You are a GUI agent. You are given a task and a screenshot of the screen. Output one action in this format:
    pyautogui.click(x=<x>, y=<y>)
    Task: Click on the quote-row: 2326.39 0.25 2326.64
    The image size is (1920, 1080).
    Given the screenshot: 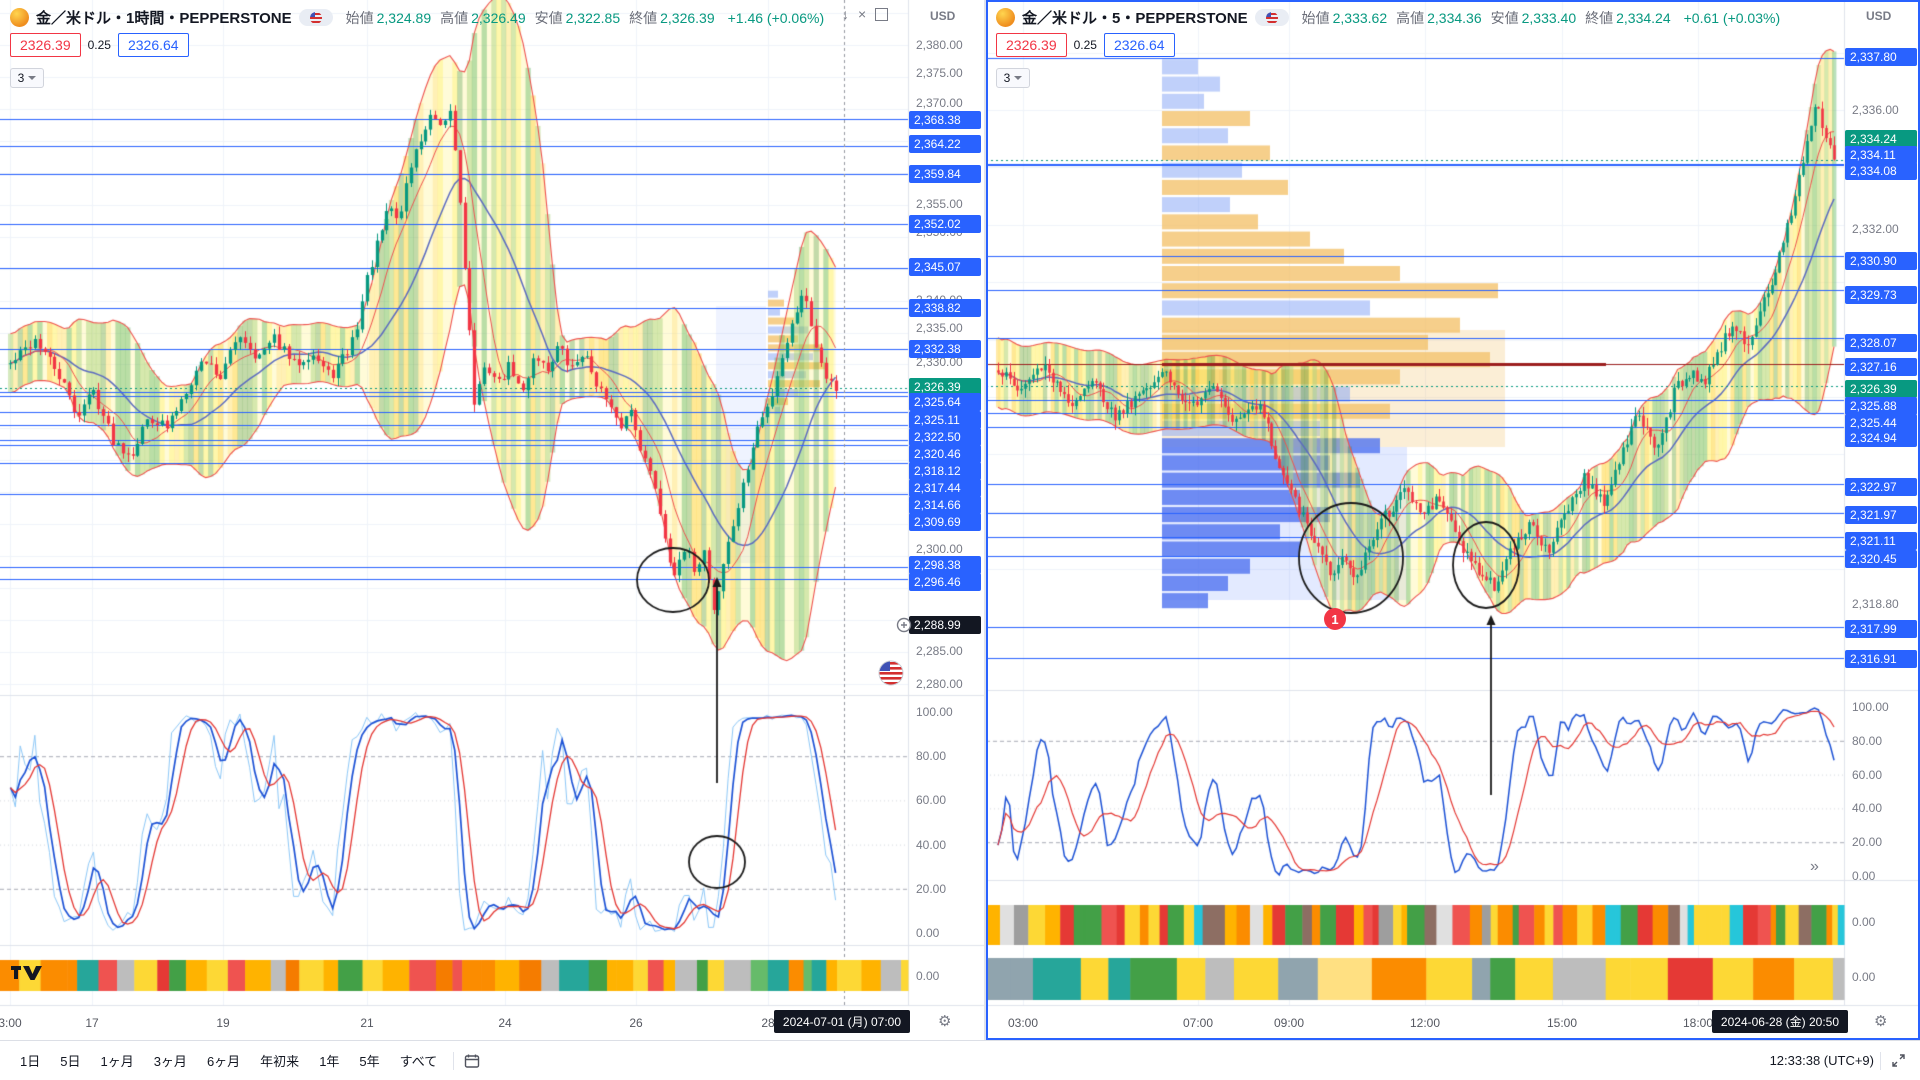 What is the action you would take?
    pyautogui.click(x=1085, y=45)
    